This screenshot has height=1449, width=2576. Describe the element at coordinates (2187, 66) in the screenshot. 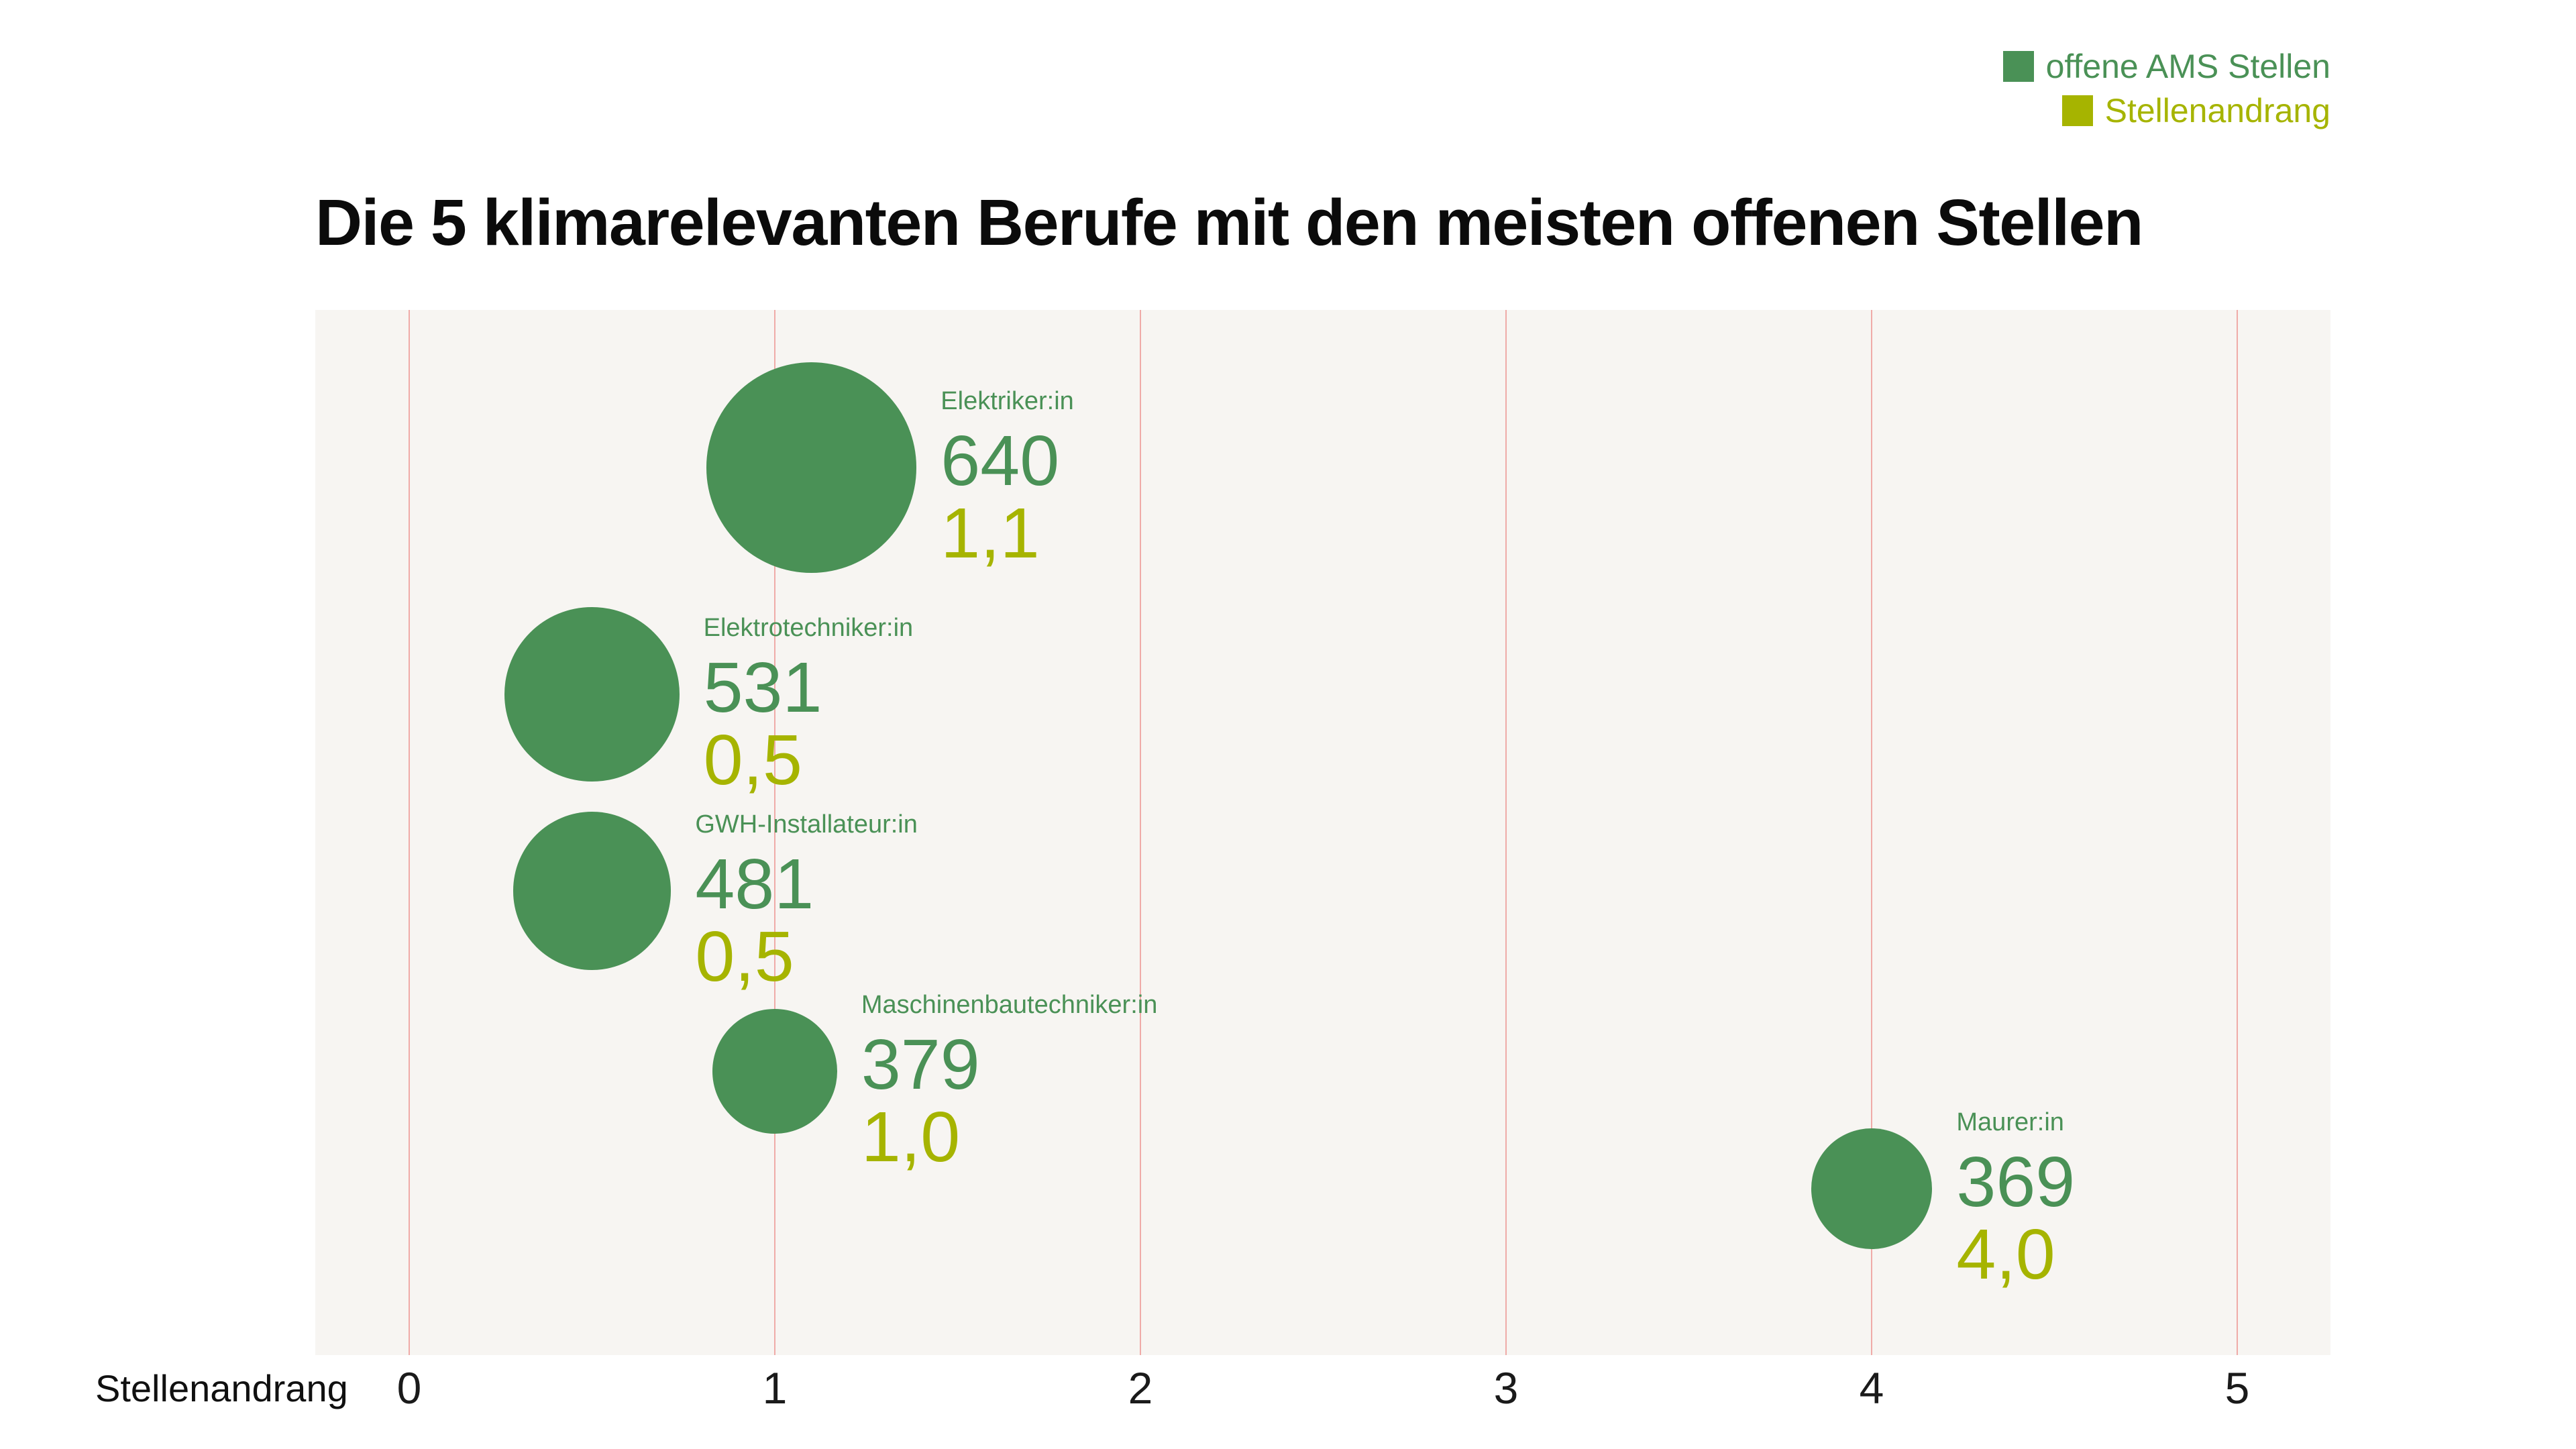

I see `legend-label-offene-ams-stellen: offene AMS Stellen` at that location.